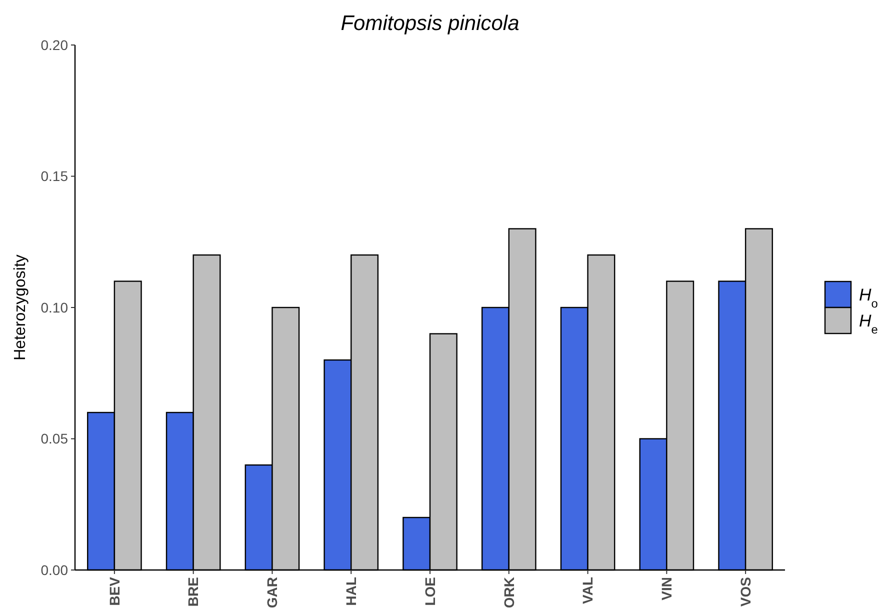  What do you see at coordinates (54, 307) in the screenshot?
I see `y-tick-label: 0.10` at bounding box center [54, 307].